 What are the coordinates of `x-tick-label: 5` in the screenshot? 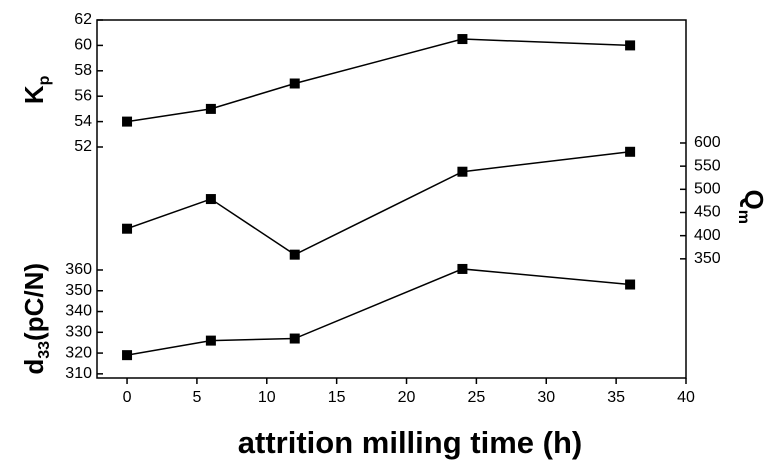 It's located at (196, 397).